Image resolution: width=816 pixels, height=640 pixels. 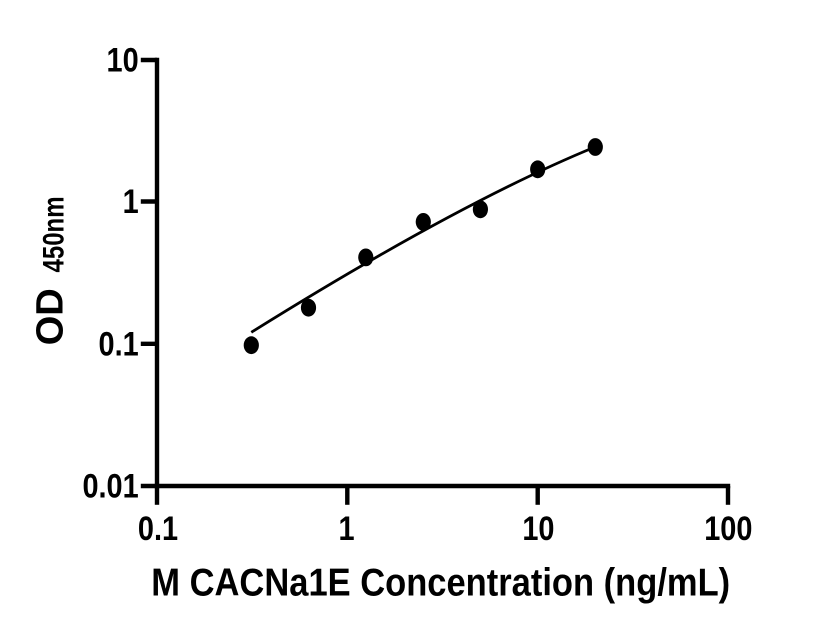 What do you see at coordinates (110, 485) in the screenshot?
I see `svg-text: 0.01` at bounding box center [110, 485].